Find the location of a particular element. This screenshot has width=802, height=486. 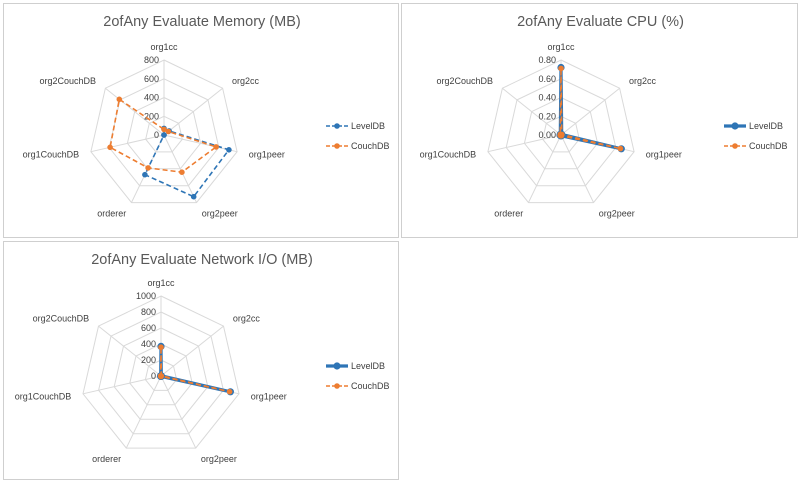

chart-title: 2ofAny Evaluate Network I/O (MB) is located at coordinates (202, 260).